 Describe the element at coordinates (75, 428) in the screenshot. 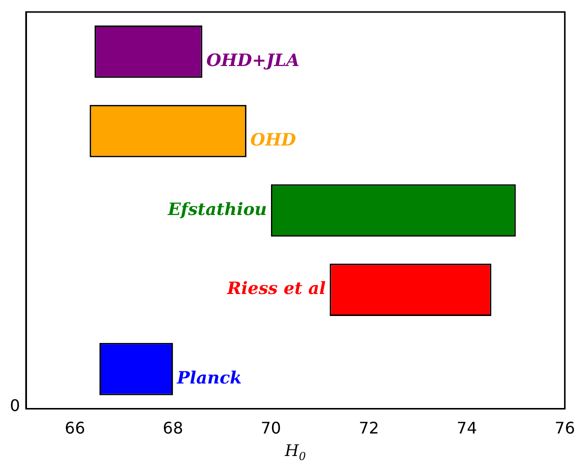

I see `x-tick-label: 66` at that location.